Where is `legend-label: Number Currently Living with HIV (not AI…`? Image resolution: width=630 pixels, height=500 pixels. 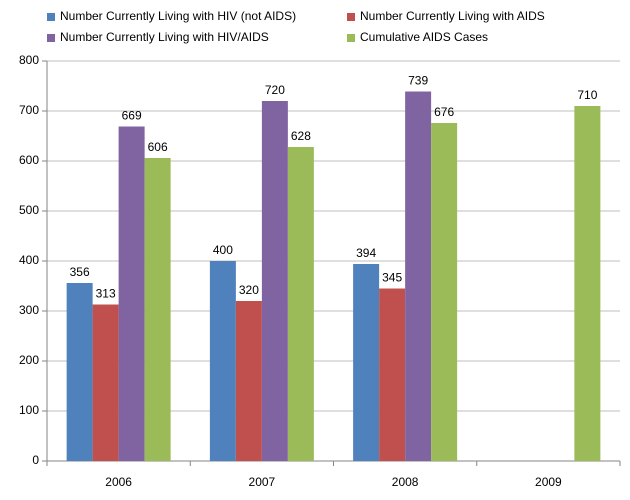
legend-label: Number Currently Living with HIV (not AI… is located at coordinates (178, 16).